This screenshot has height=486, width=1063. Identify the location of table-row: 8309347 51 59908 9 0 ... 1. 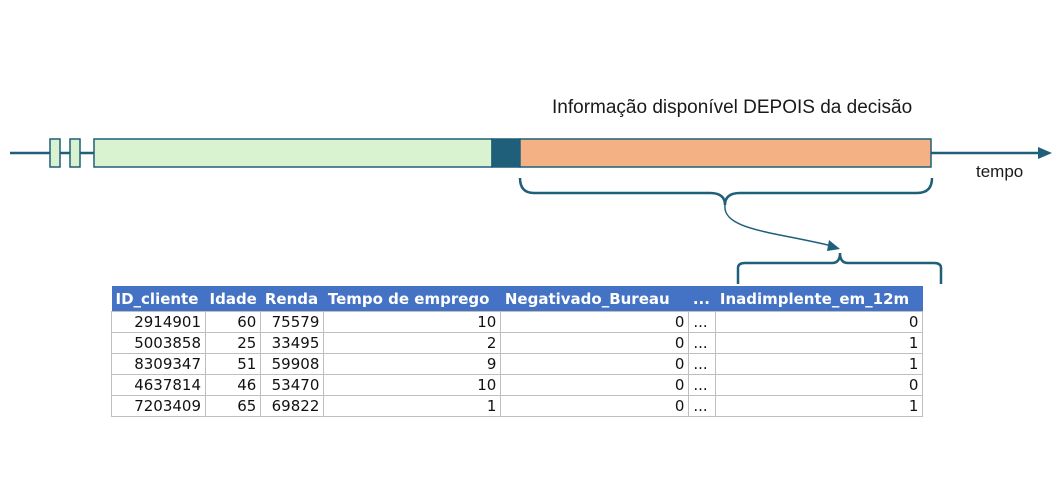
(517, 364).